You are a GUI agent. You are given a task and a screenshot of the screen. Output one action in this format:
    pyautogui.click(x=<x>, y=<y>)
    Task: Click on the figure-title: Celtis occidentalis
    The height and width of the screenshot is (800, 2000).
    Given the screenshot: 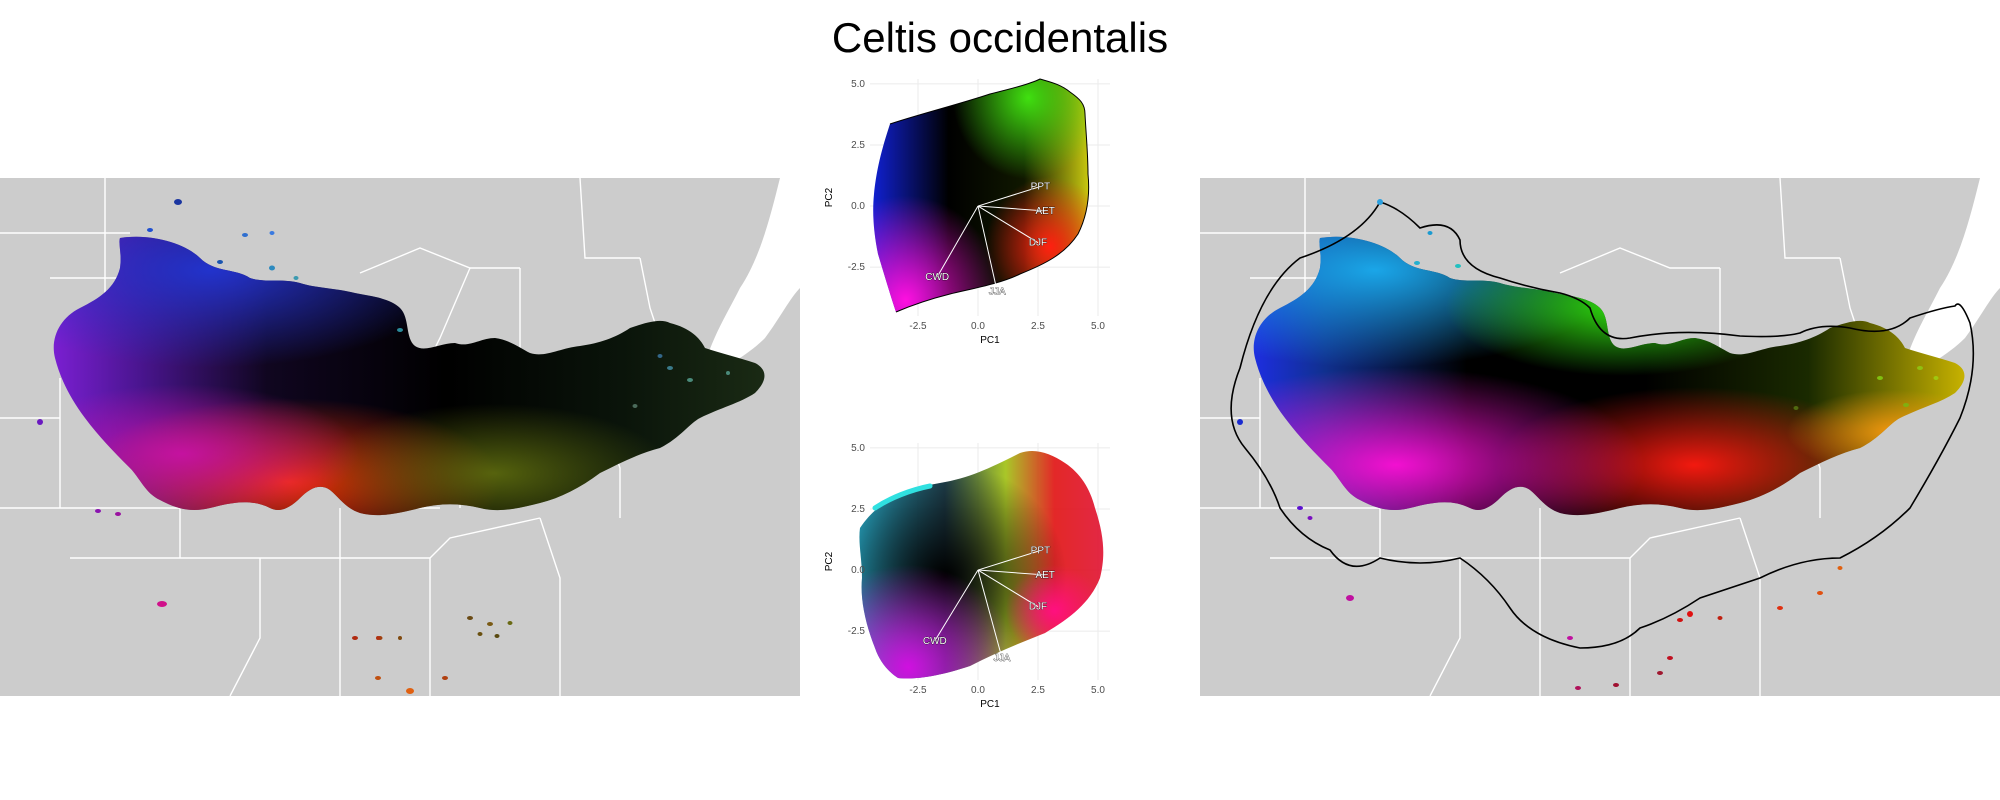 What is the action you would take?
    pyautogui.click(x=1000, y=37)
    